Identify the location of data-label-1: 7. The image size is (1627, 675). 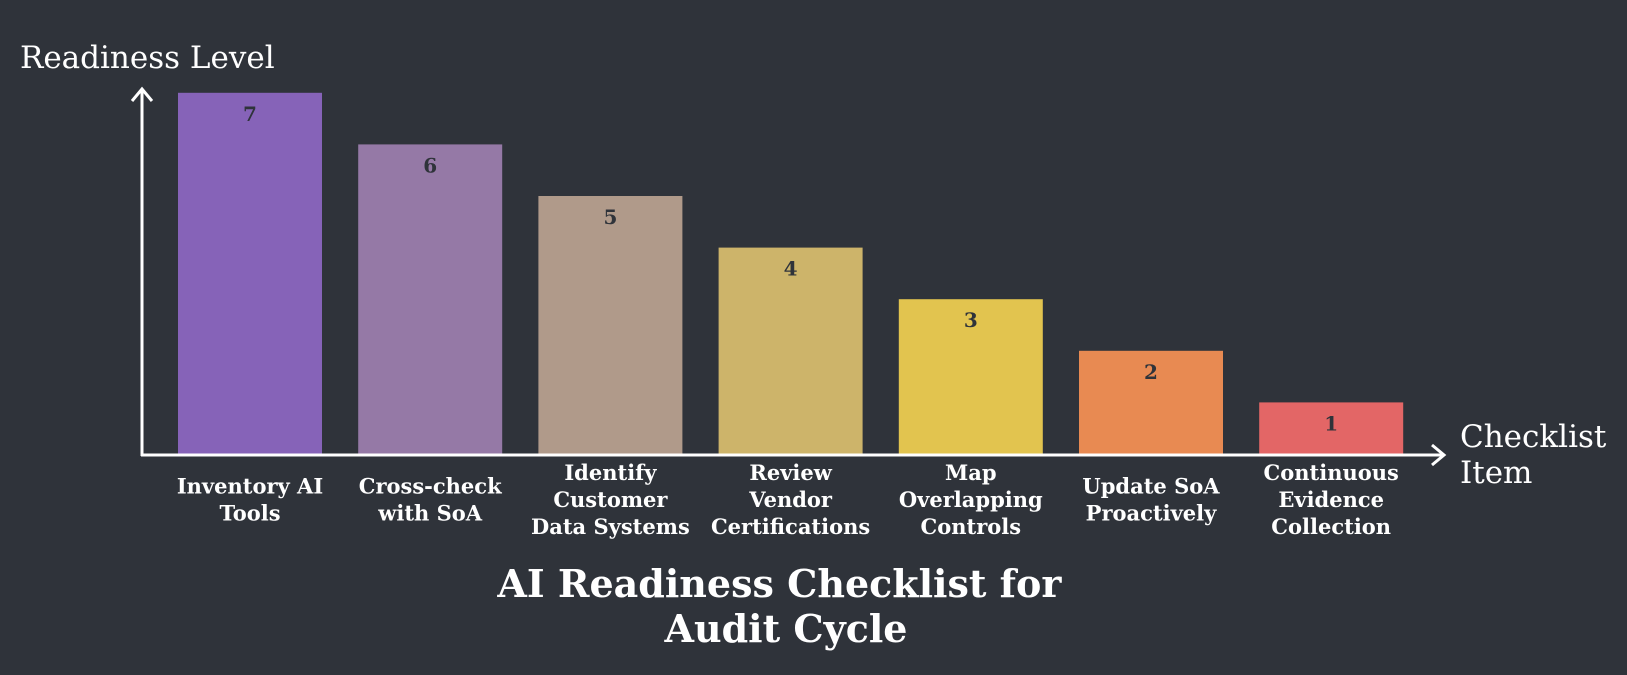
(250, 114).